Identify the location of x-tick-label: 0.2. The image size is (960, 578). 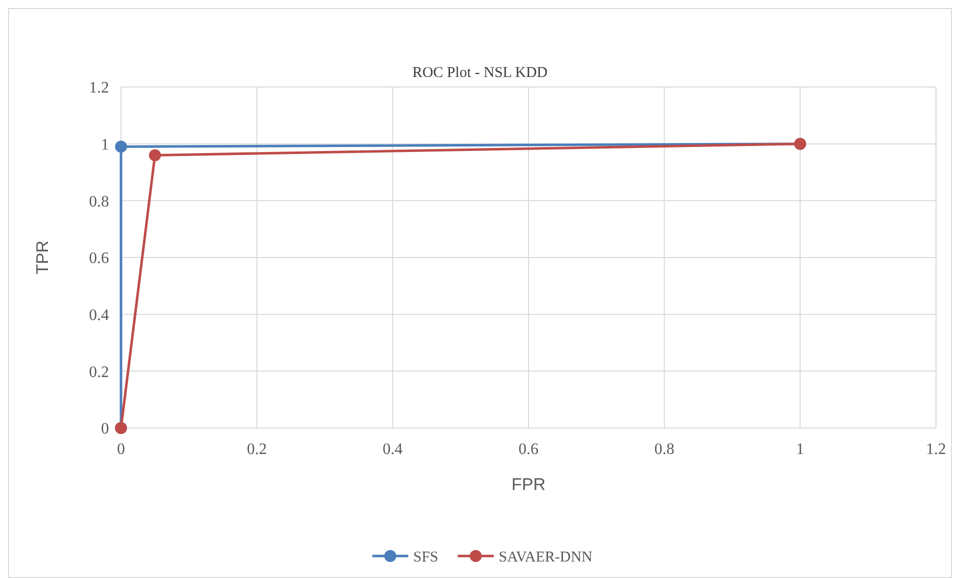
(256, 449).